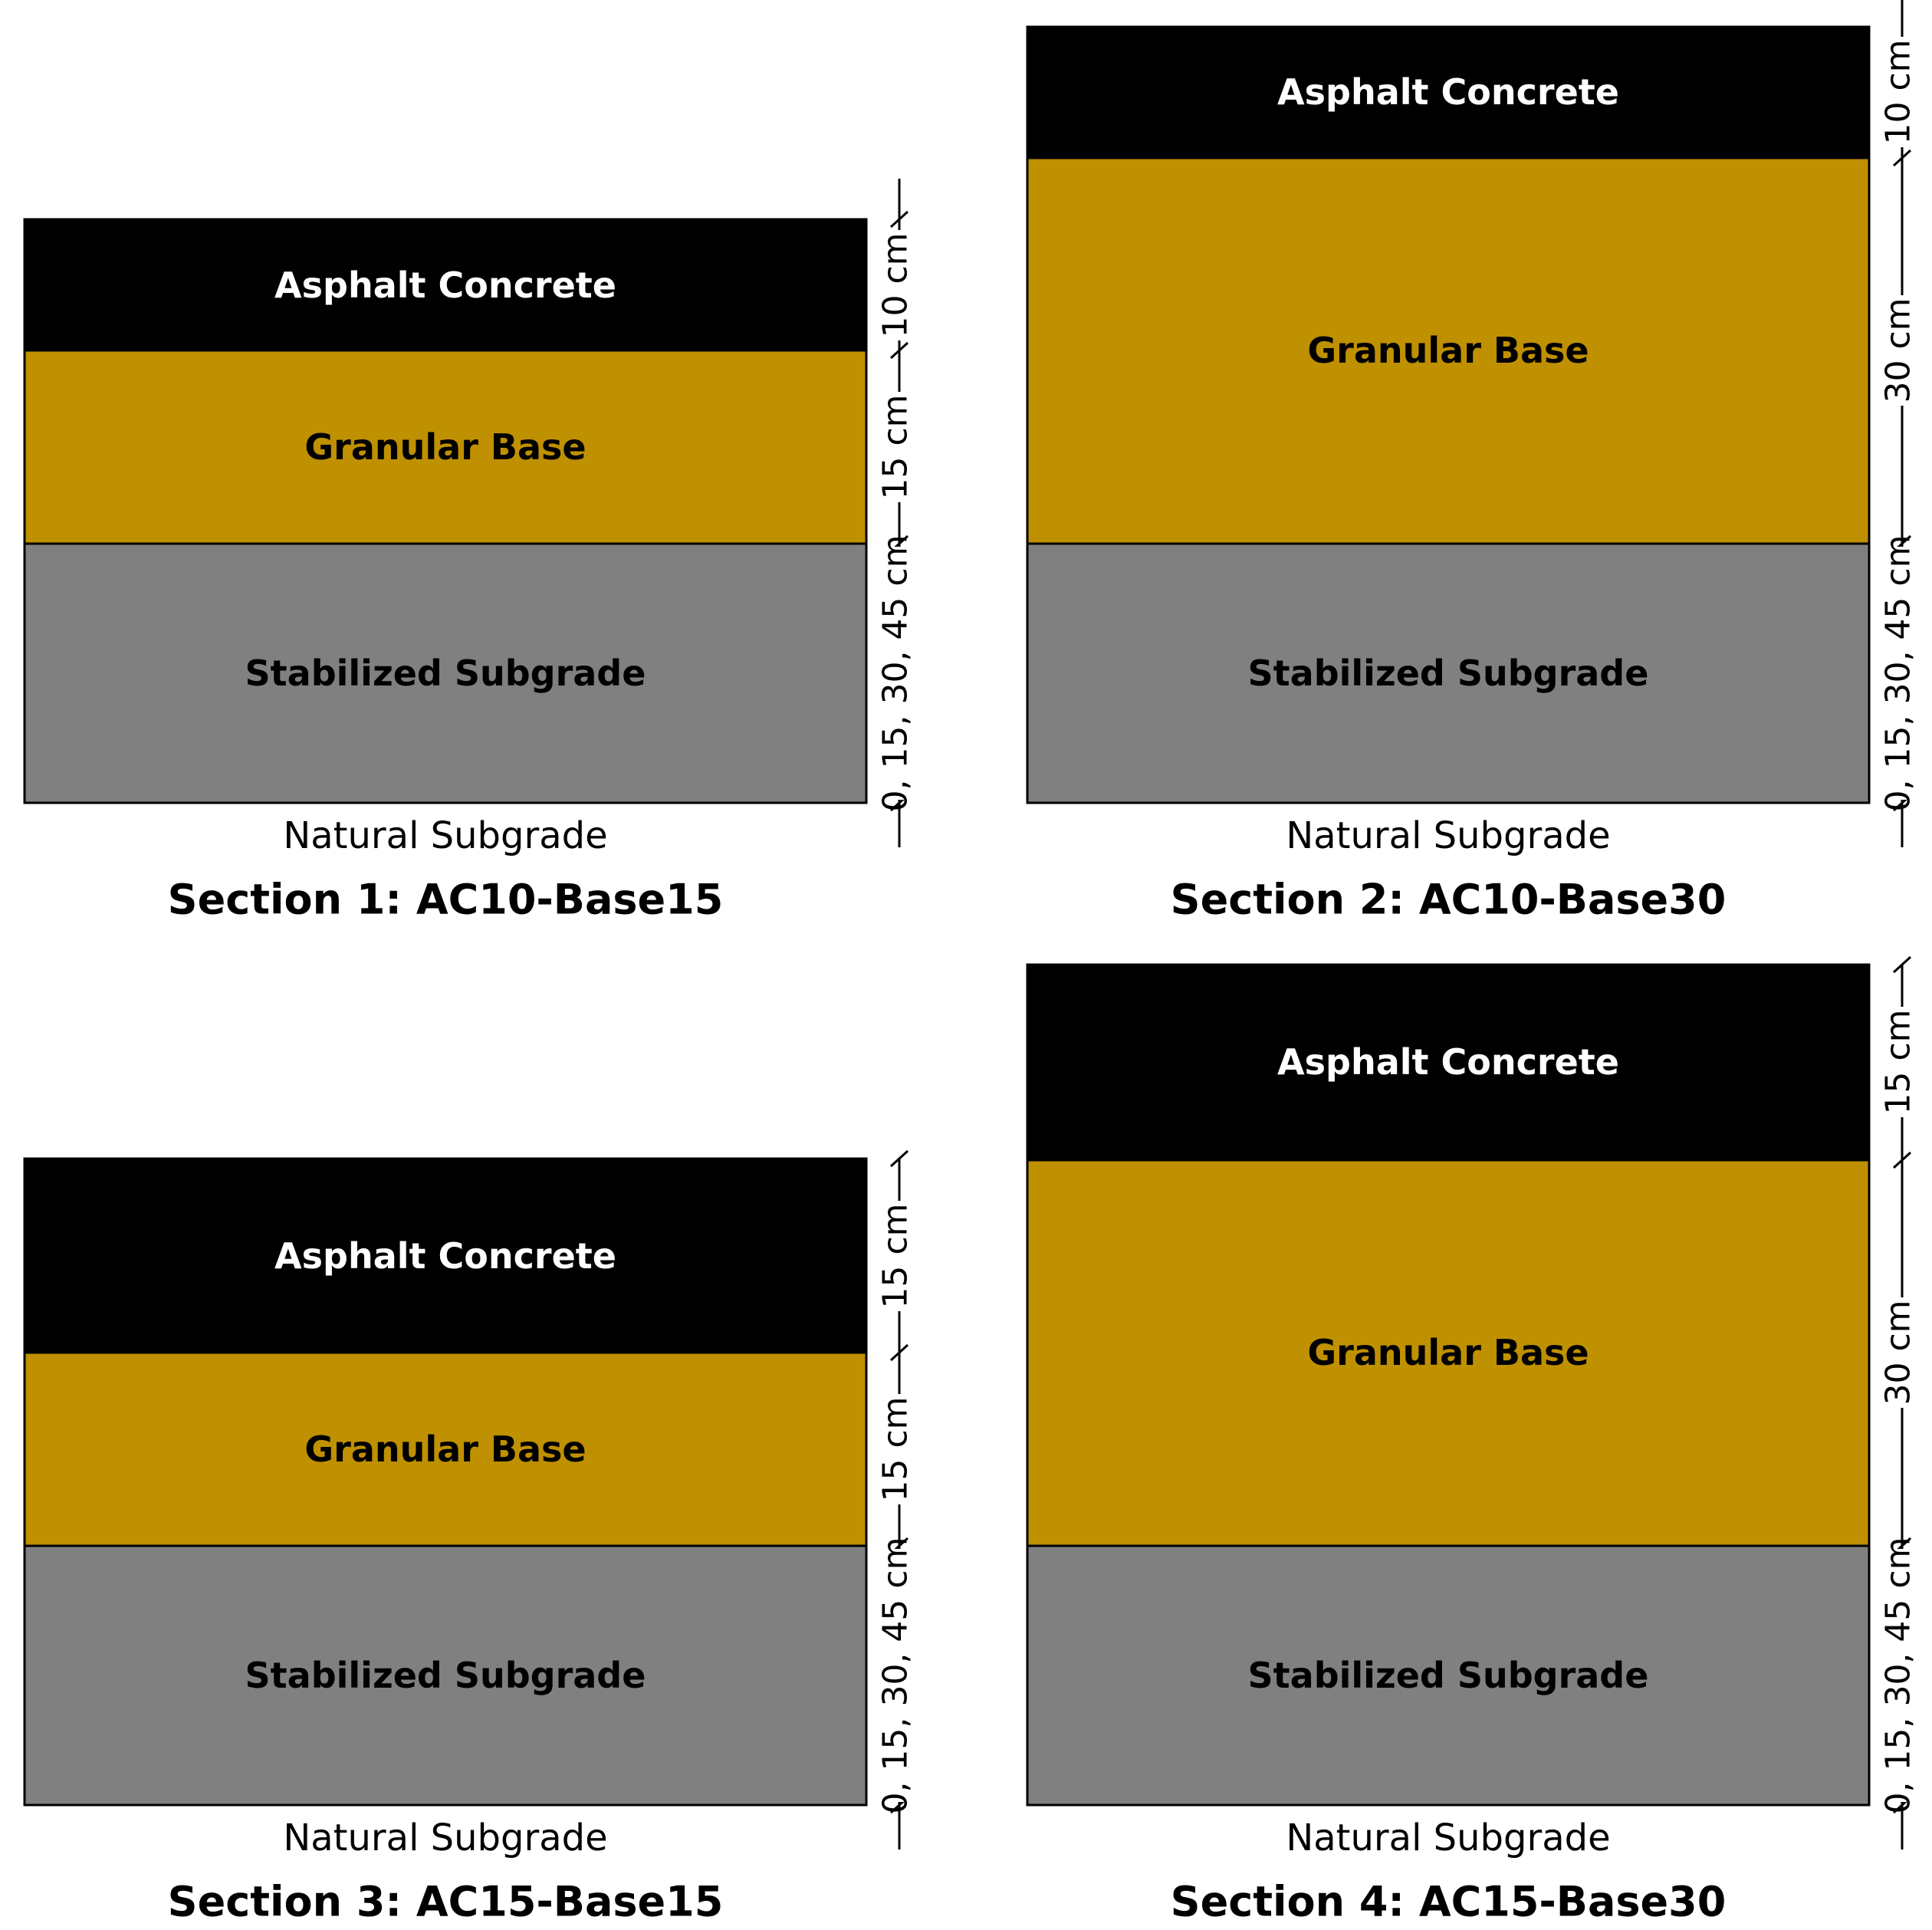 The height and width of the screenshot is (1930, 1932). What do you see at coordinates (445, 835) in the screenshot?
I see `section-1-natural-subgrade-label: Natural Subgrade` at bounding box center [445, 835].